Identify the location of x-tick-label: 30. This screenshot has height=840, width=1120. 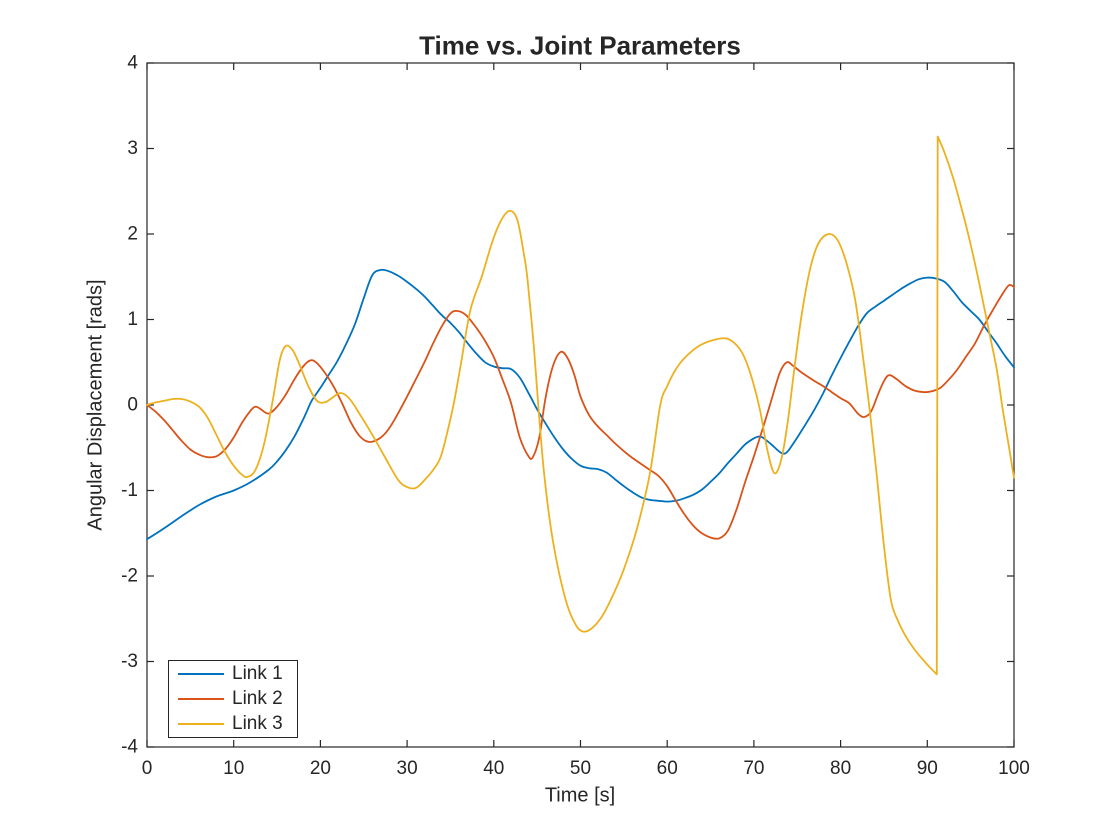
(407, 768).